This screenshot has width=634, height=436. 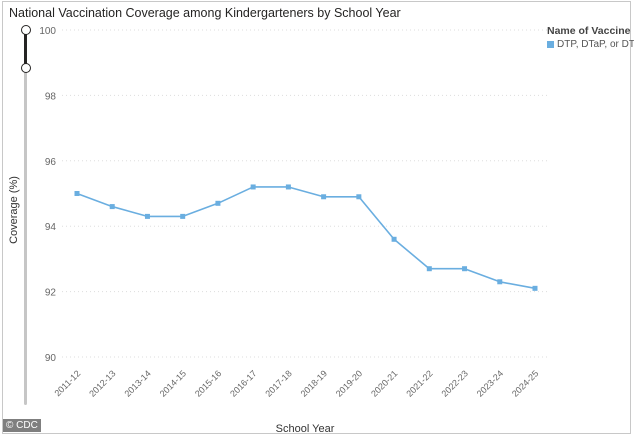 What do you see at coordinates (26, 68) in the screenshot?
I see `zoom-slider-bottom-handle` at bounding box center [26, 68].